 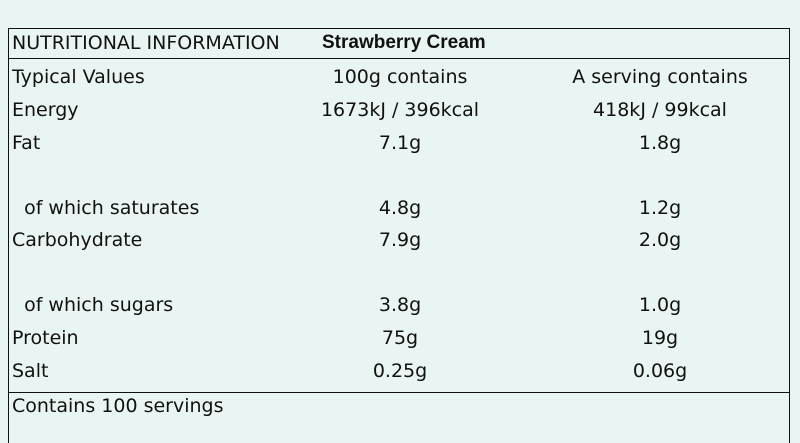 What do you see at coordinates (660, 208) in the screenshot?
I see `cell-value: 1.2g` at bounding box center [660, 208].